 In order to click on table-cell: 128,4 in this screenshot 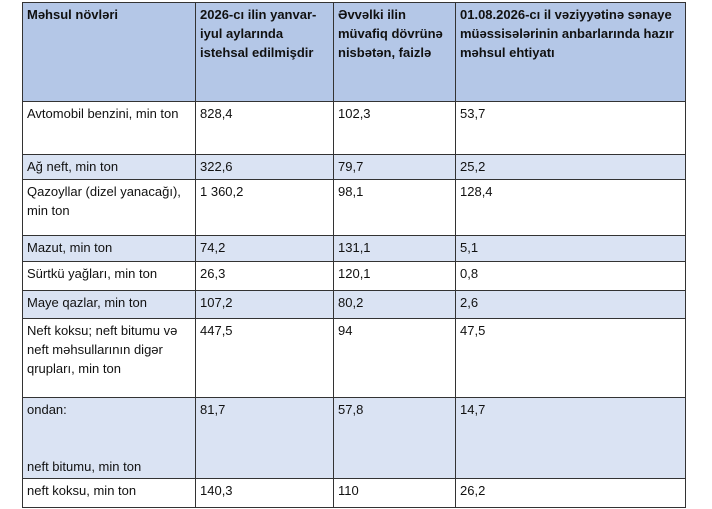, I will do `click(570, 207)`.